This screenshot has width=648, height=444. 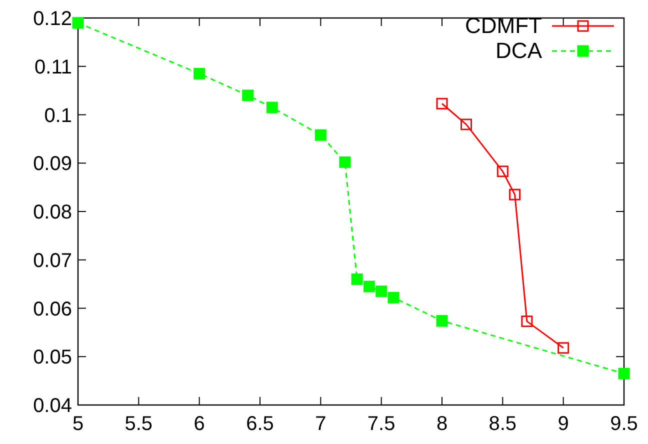 I want to click on x-tick-label: 5, so click(x=78, y=424).